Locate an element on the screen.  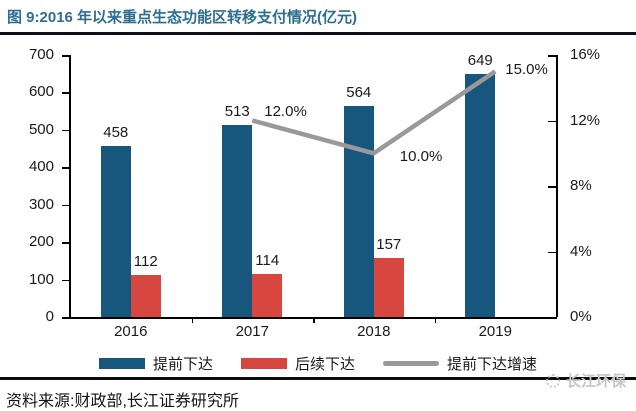
legend-label: 提前下达增速 is located at coordinates (492, 364).